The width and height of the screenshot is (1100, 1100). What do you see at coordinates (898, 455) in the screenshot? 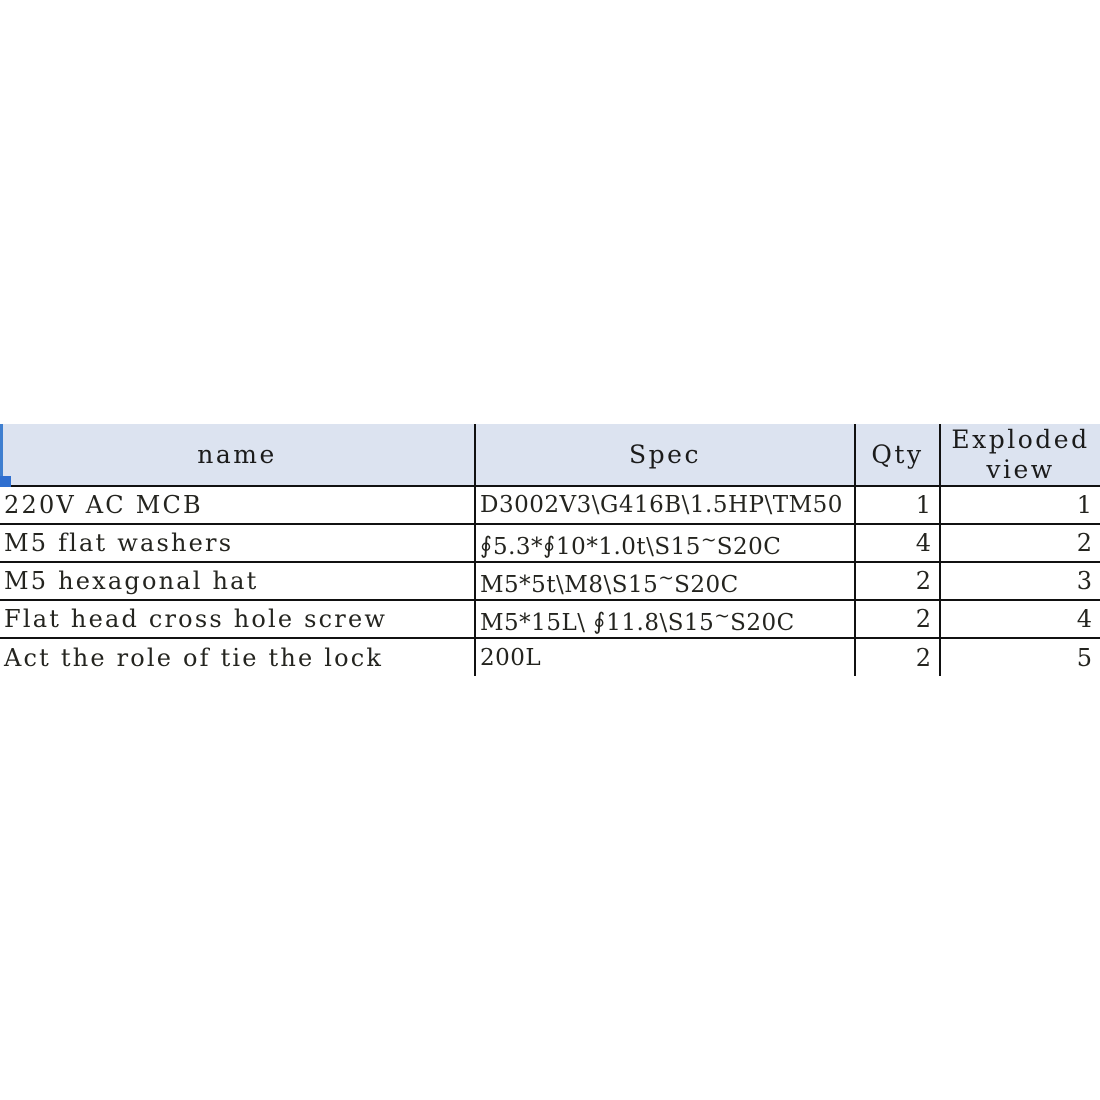
I see `column-header-qty: Qty` at bounding box center [898, 455].